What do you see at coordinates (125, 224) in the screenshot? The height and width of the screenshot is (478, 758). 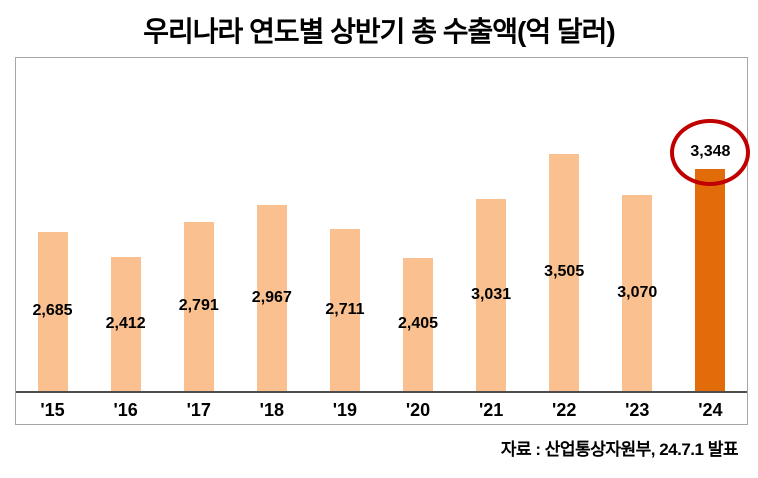 I see `bar-column: 2,412` at bounding box center [125, 224].